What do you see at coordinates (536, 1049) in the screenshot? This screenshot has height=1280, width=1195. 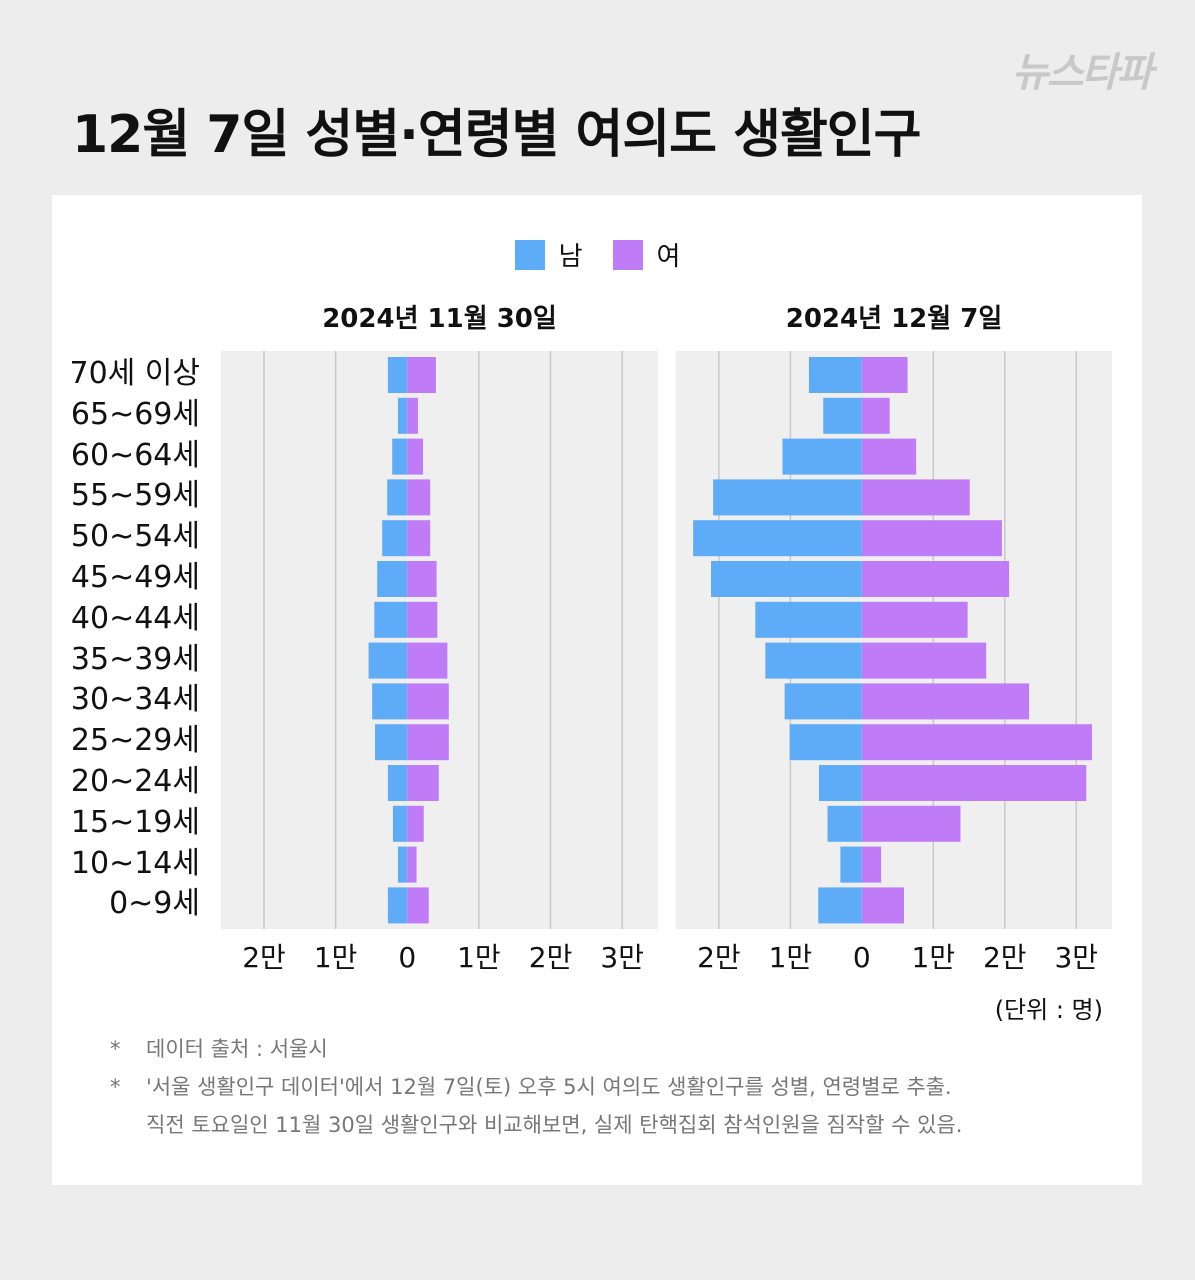 I see `footnote-source: * 데이터 출처 : 서울시` at bounding box center [536, 1049].